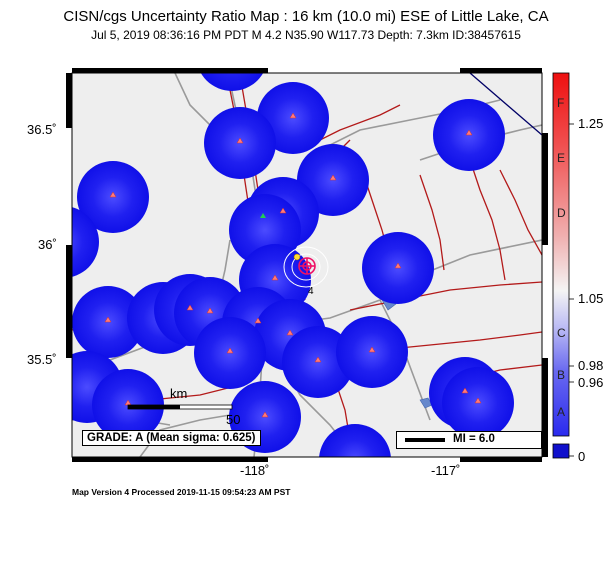  I want to click on colorbar-ticks, so click(571, 290).